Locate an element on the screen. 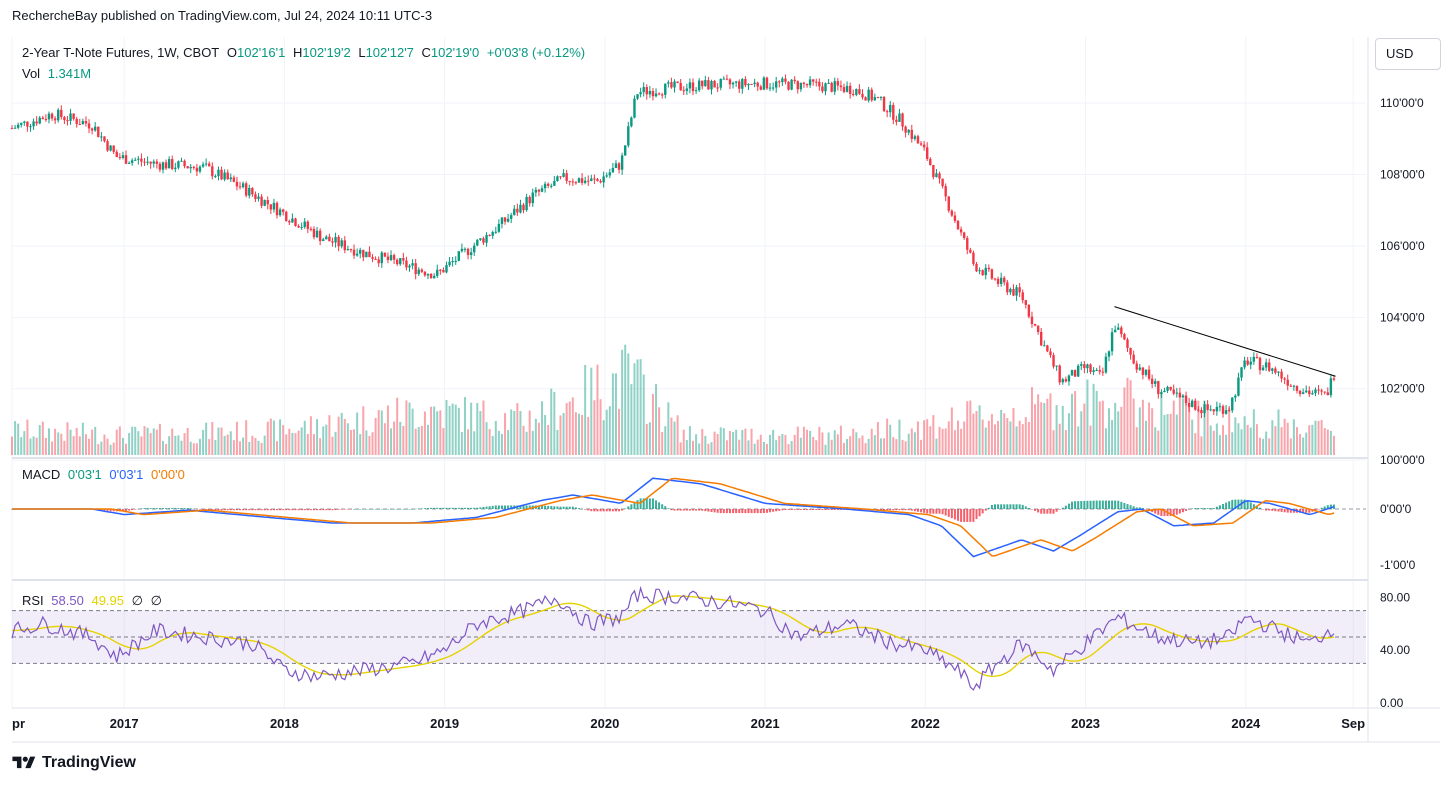 Image resolution: width=1456 pixels, height=785 pixels. tradingview-footer: TradingView is located at coordinates (74, 763).